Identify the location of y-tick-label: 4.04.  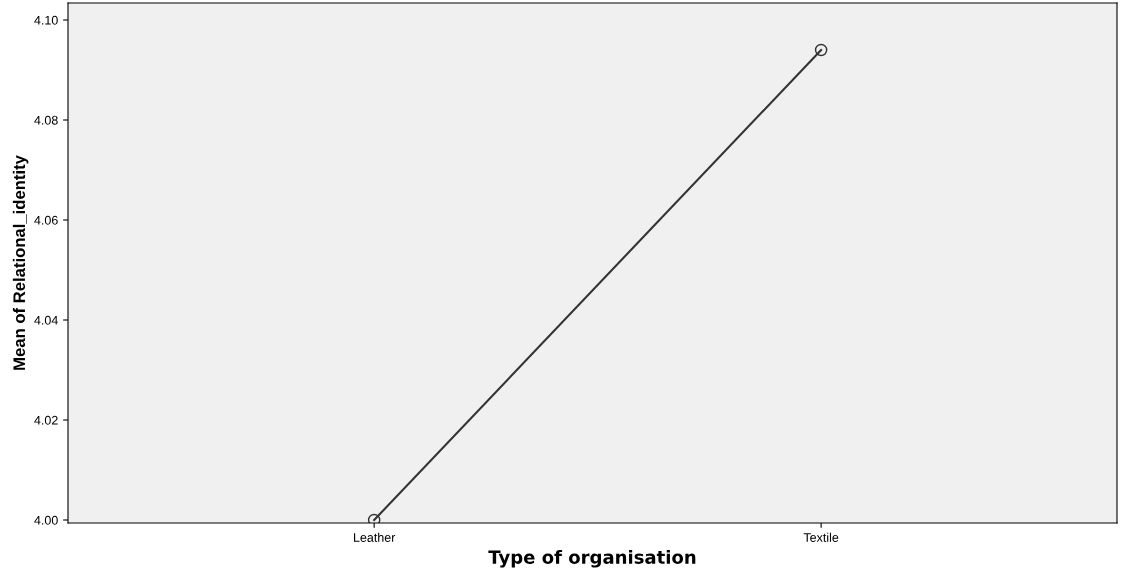
(46, 320).